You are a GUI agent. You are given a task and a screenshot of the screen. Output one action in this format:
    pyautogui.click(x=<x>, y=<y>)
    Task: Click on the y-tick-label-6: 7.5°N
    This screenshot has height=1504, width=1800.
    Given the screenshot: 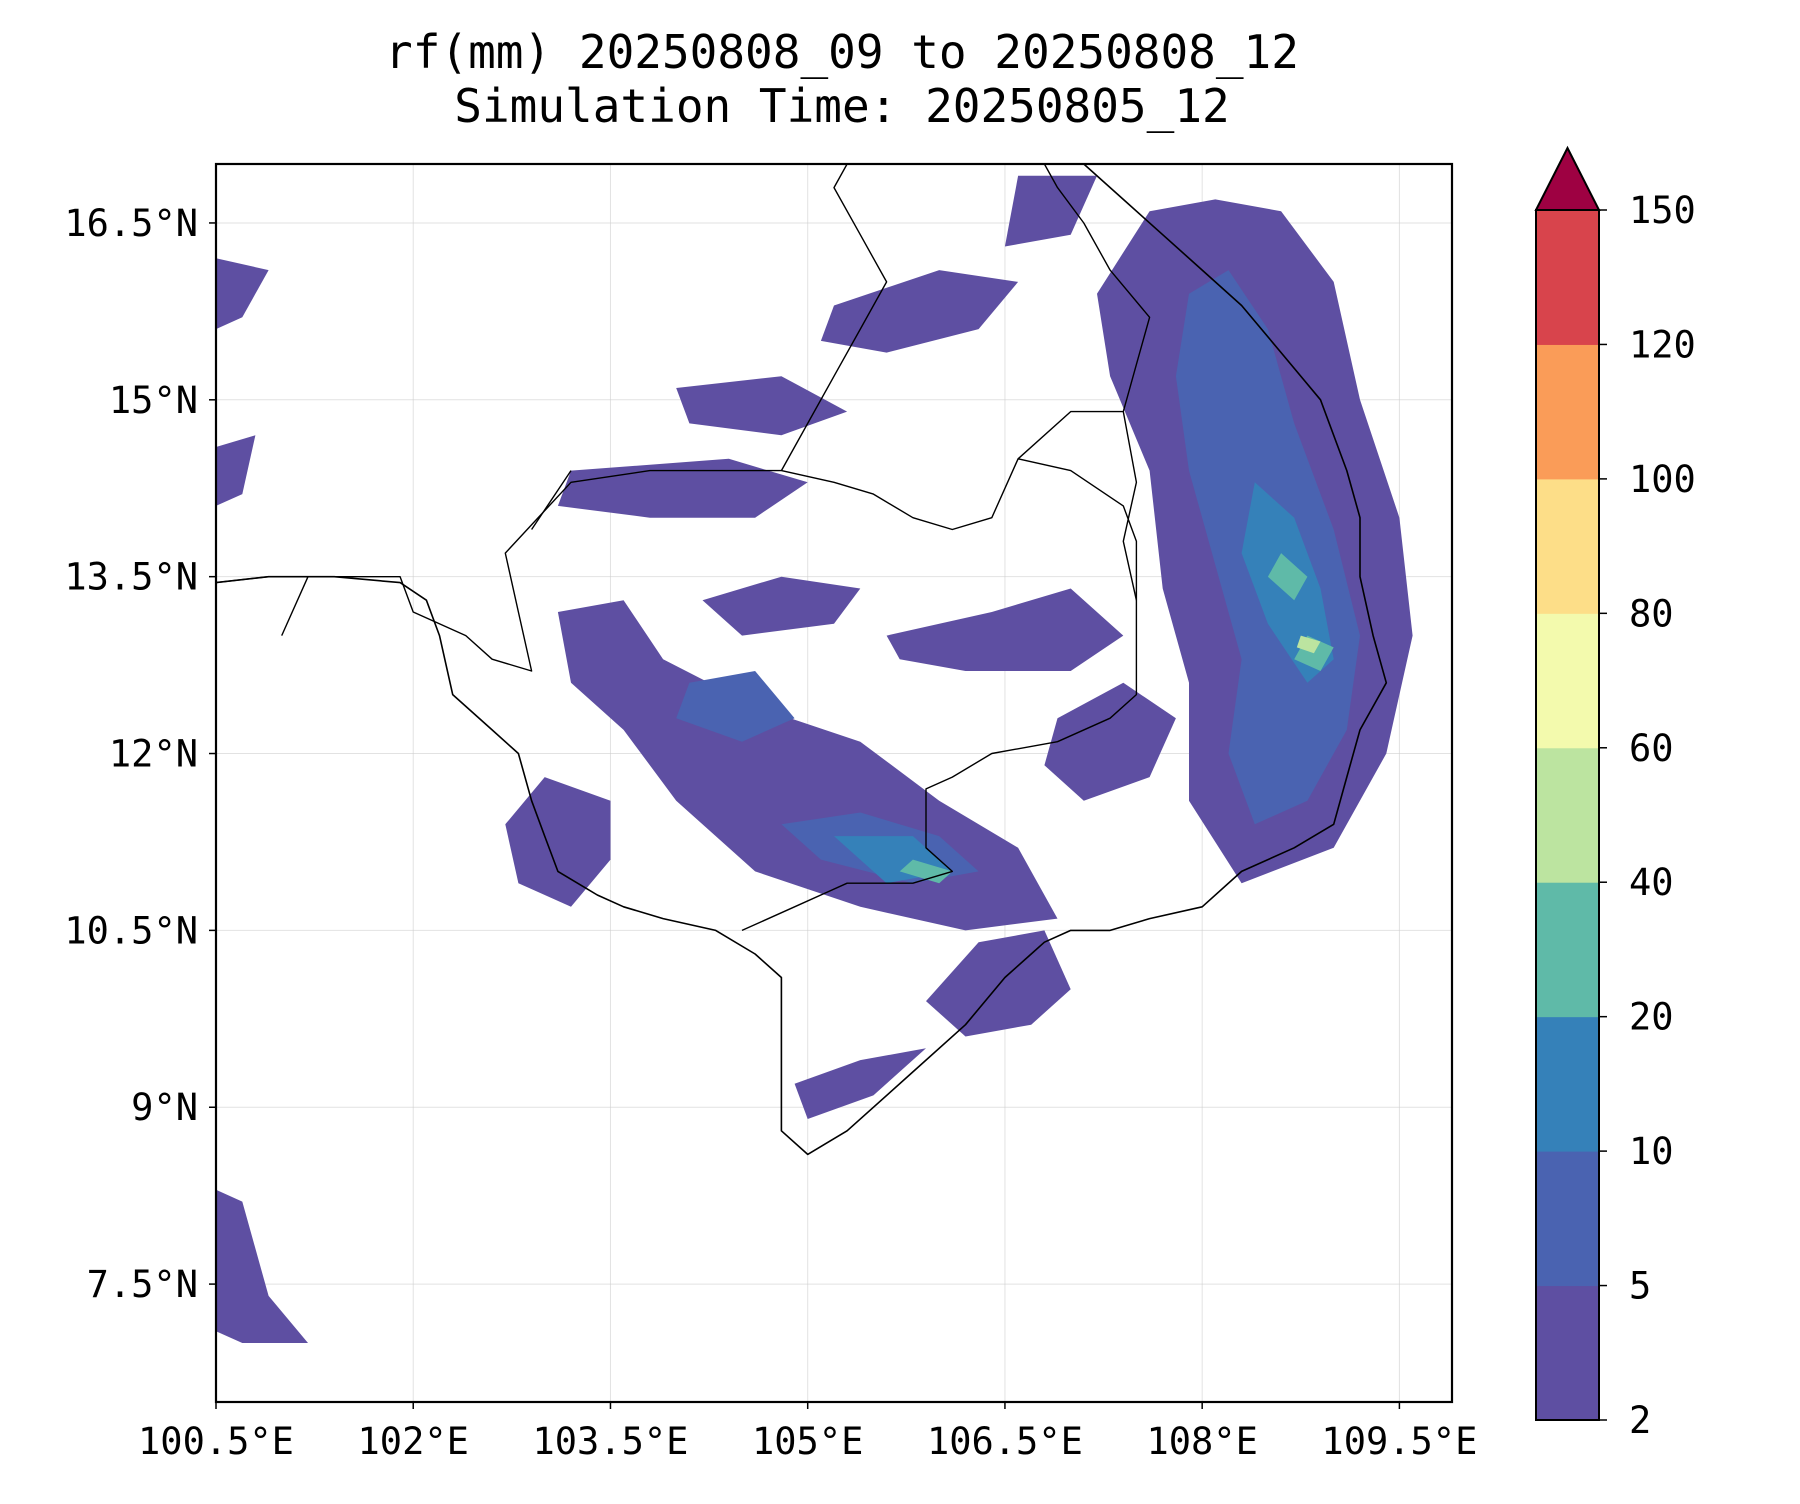 What is the action you would take?
    pyautogui.click(x=142, y=1284)
    